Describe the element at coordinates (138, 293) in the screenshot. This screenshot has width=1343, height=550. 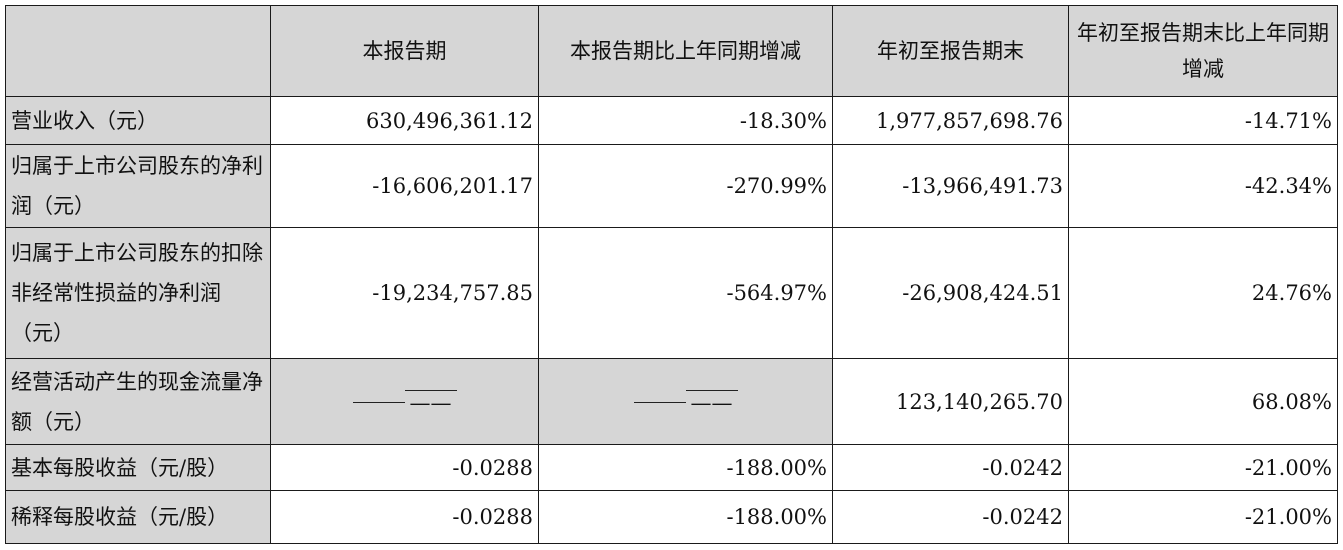
I see `row-label: 归属于上市公司股东的扣除非经常性损益的净利润（元）` at that location.